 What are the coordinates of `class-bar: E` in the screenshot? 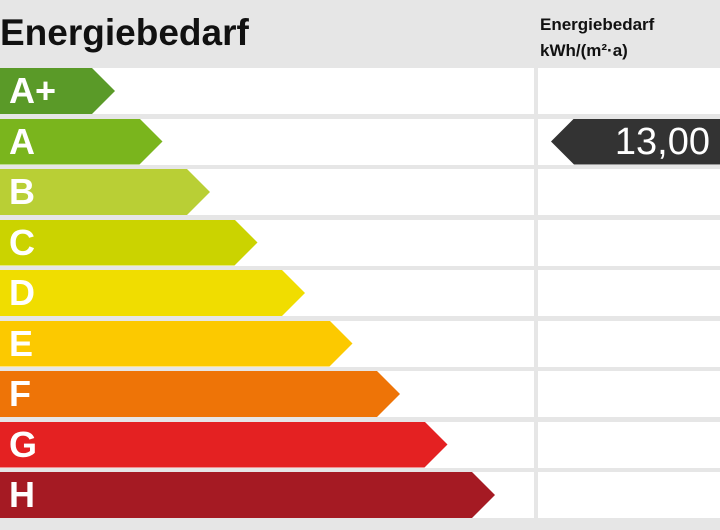 It's located at (176, 344).